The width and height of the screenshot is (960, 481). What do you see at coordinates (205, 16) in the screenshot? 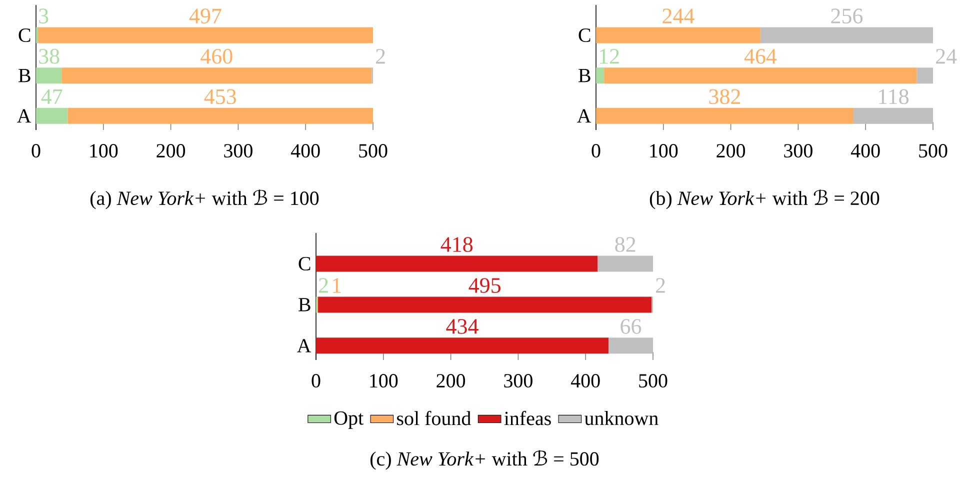
I see `data-label: 497` at bounding box center [205, 16].